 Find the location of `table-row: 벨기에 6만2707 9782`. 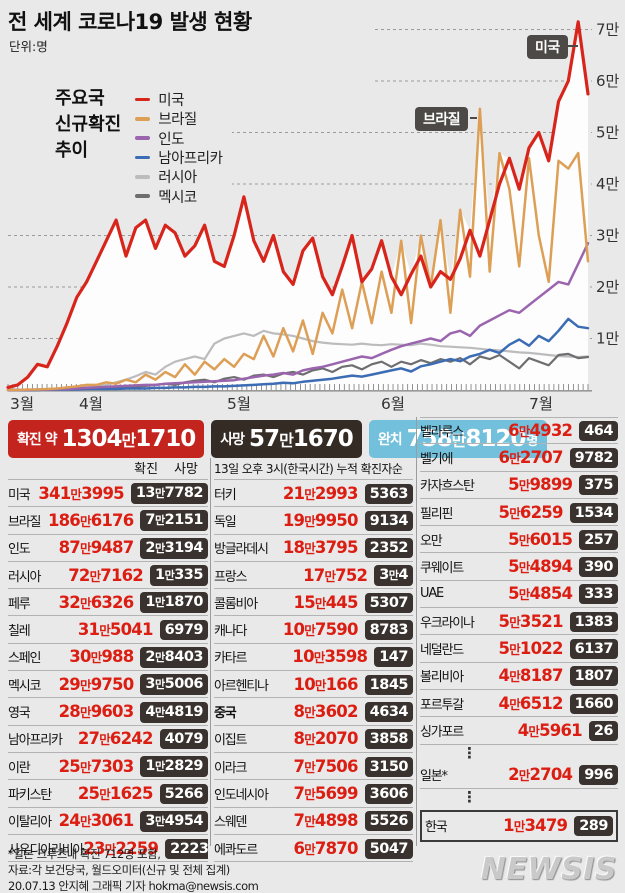

table-row: 벨기에 6만2707 9782 is located at coordinates (519, 458).